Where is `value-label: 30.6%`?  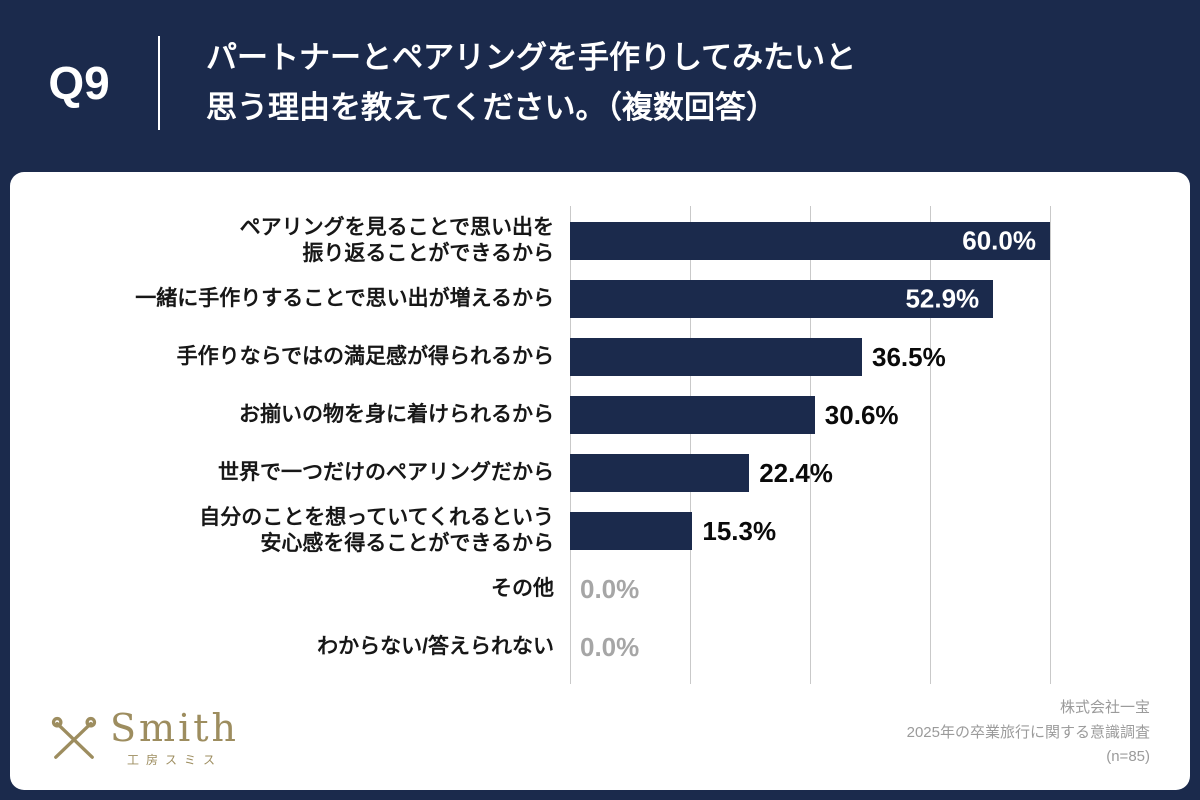
value-label: 30.6% is located at coordinates (861, 414).